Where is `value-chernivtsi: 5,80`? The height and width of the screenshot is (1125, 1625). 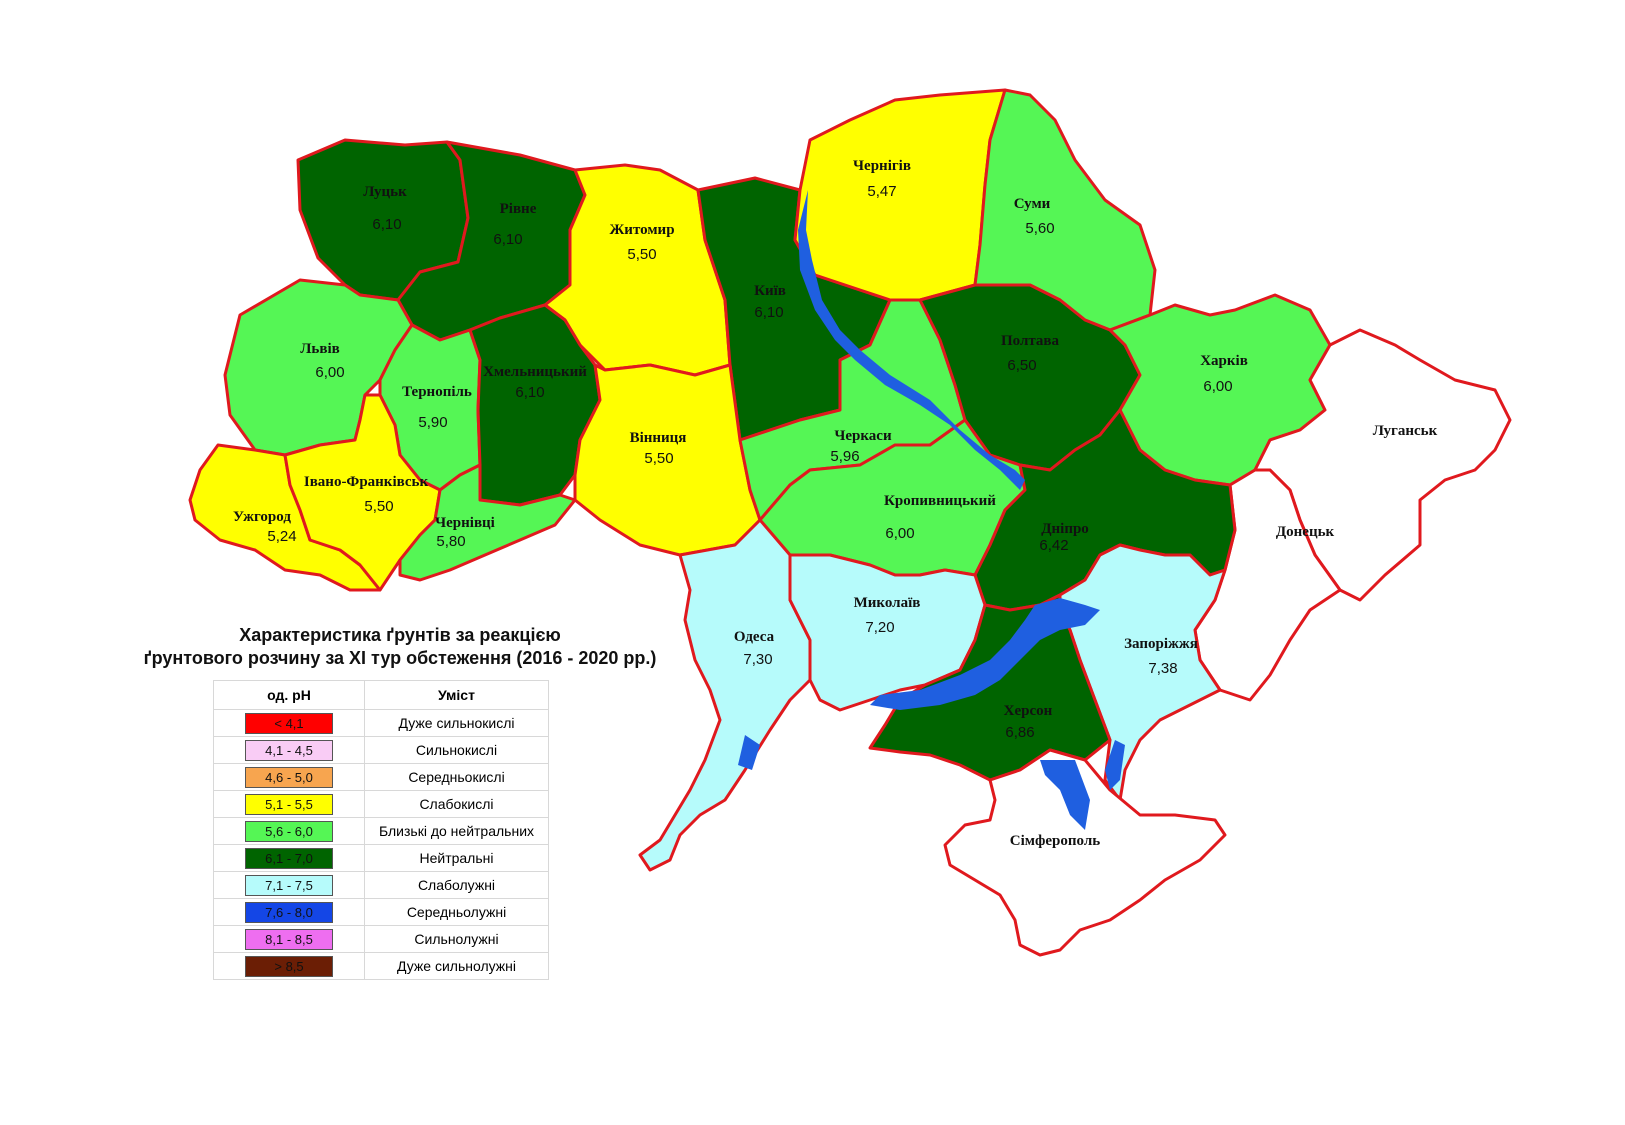
value-chernivtsi: 5,80 is located at coordinates (450, 541).